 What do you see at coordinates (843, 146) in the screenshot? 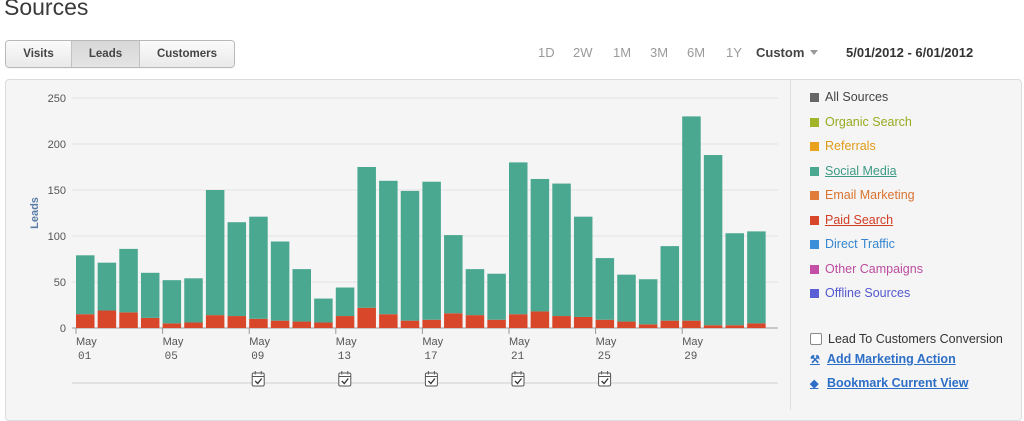
I see `legend-item-referrals: Referrals` at bounding box center [843, 146].